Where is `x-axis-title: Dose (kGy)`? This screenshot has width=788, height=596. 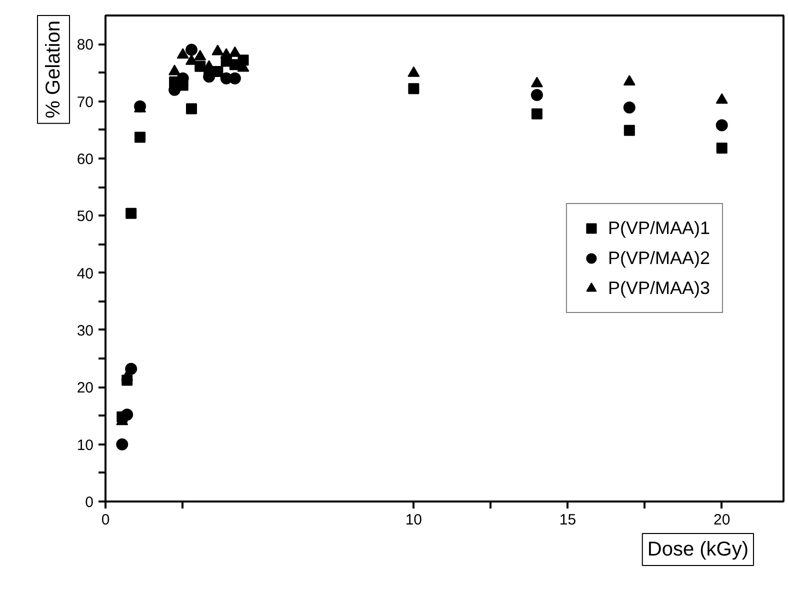
x-axis-title: Dose (kGy) is located at coordinates (697, 549).